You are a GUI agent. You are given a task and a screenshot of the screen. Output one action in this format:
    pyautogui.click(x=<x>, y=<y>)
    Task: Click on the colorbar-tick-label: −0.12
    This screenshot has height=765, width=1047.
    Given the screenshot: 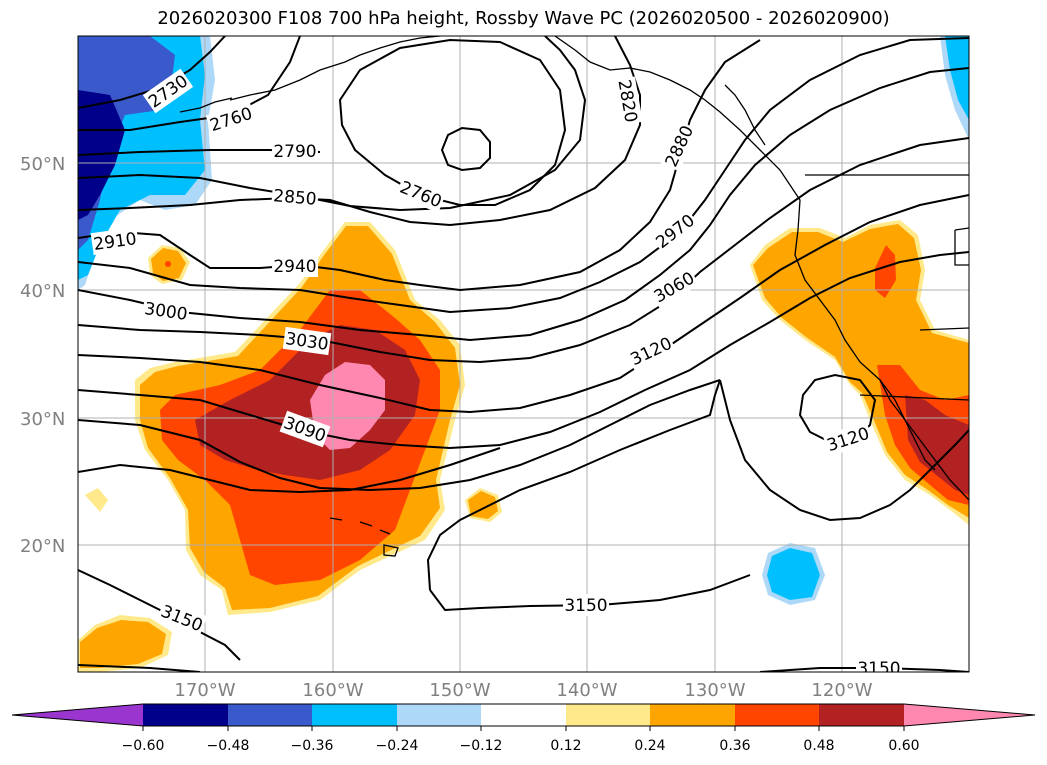 What is the action you would take?
    pyautogui.click(x=481, y=746)
    